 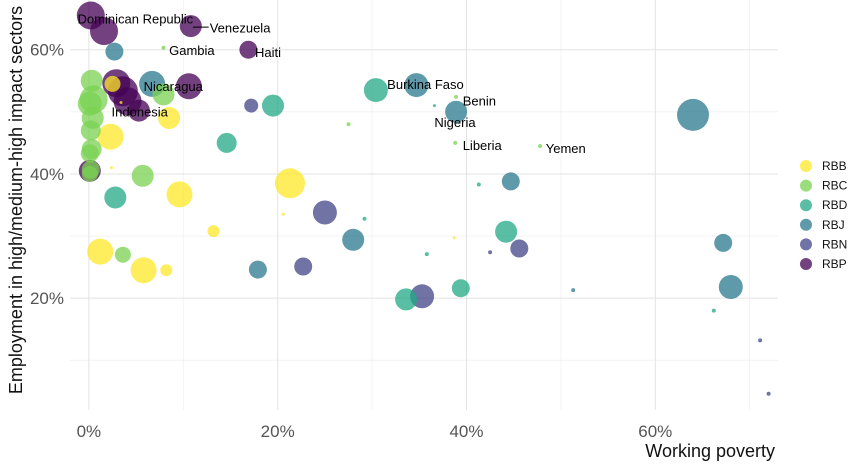 I want to click on annotation-label: Haiti, so click(x=268, y=52).